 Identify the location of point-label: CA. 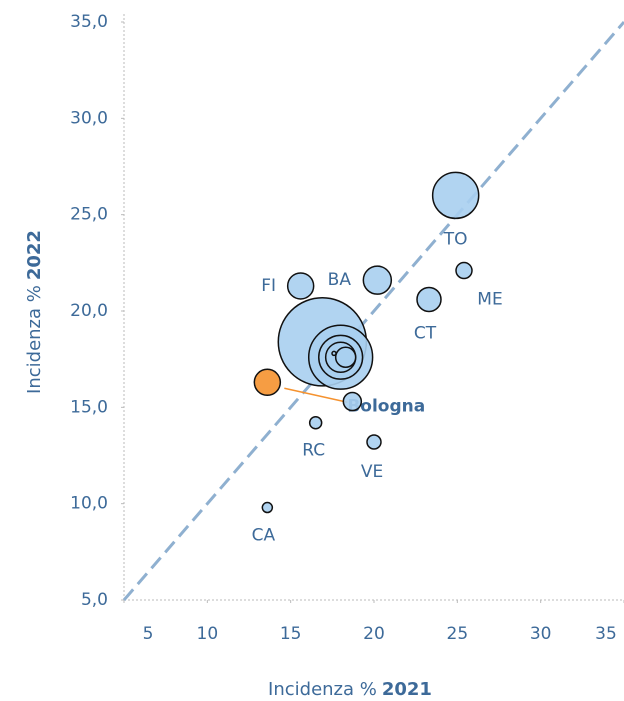
(264, 536).